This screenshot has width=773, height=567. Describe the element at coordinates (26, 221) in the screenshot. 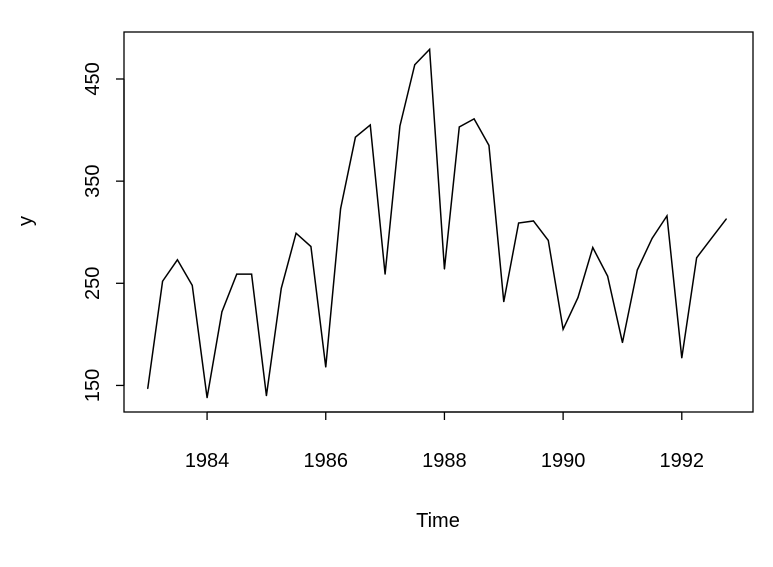

I see `y-axis-label: y` at that location.